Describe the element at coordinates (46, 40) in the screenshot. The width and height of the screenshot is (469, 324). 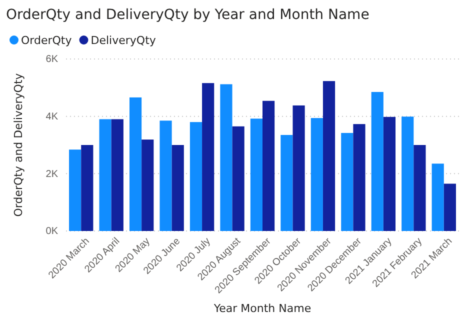
I see `legend-label: OrderQty` at that location.